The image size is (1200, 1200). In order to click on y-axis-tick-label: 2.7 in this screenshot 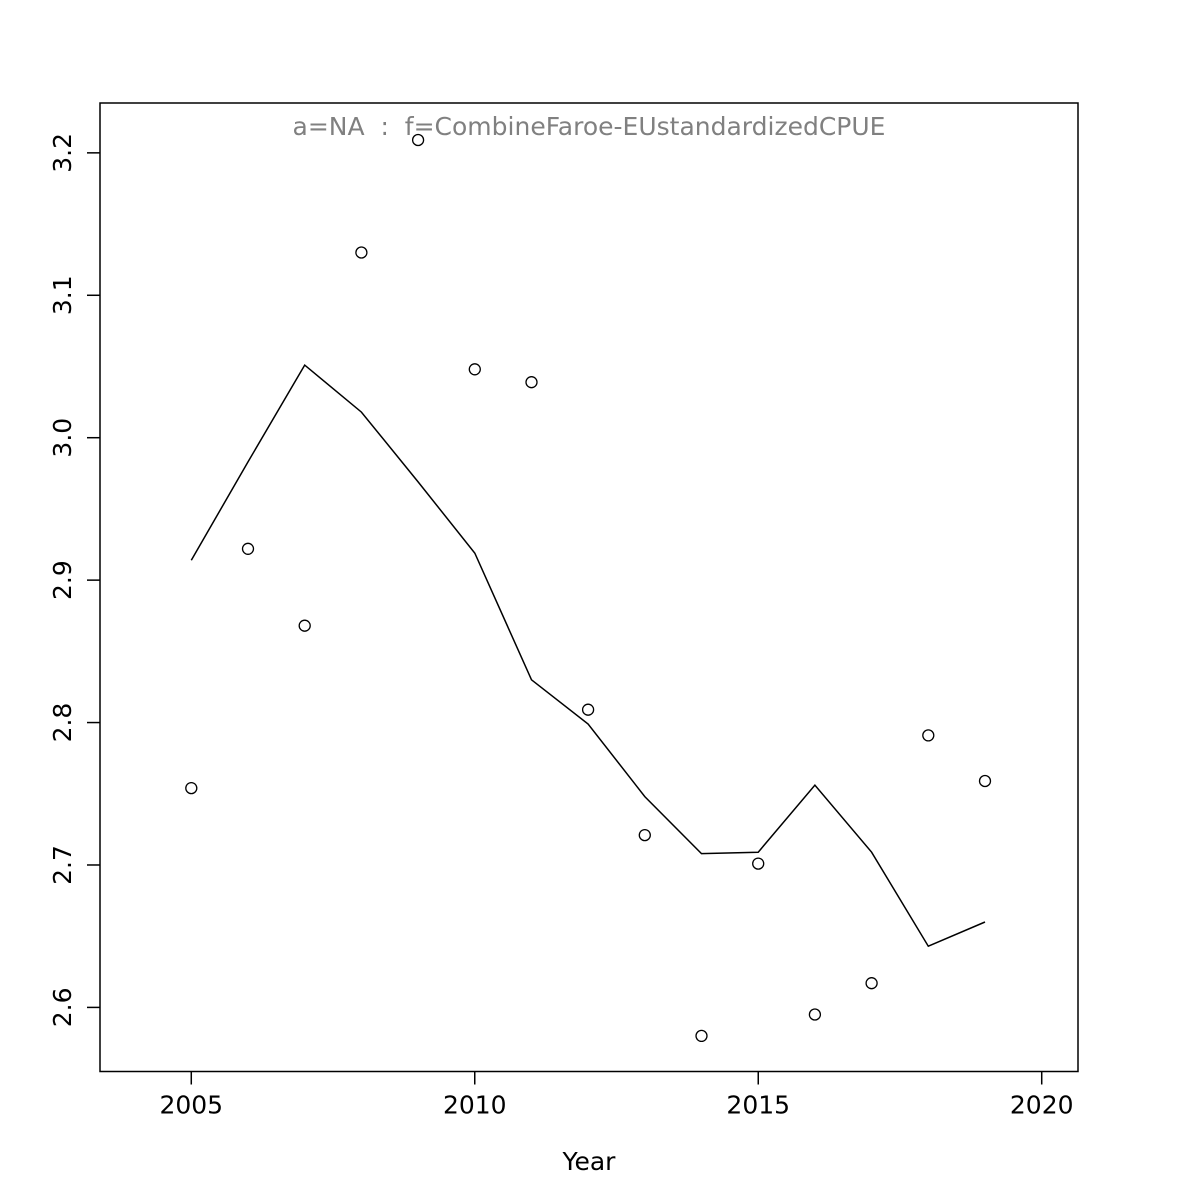, I will do `click(62, 865)`.